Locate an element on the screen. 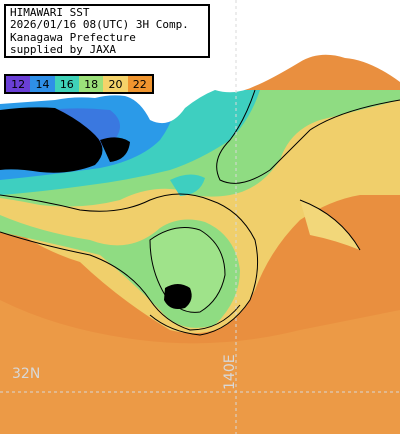 The image size is (400, 434). cloud-cover-bay is located at coordinates (115, 149).